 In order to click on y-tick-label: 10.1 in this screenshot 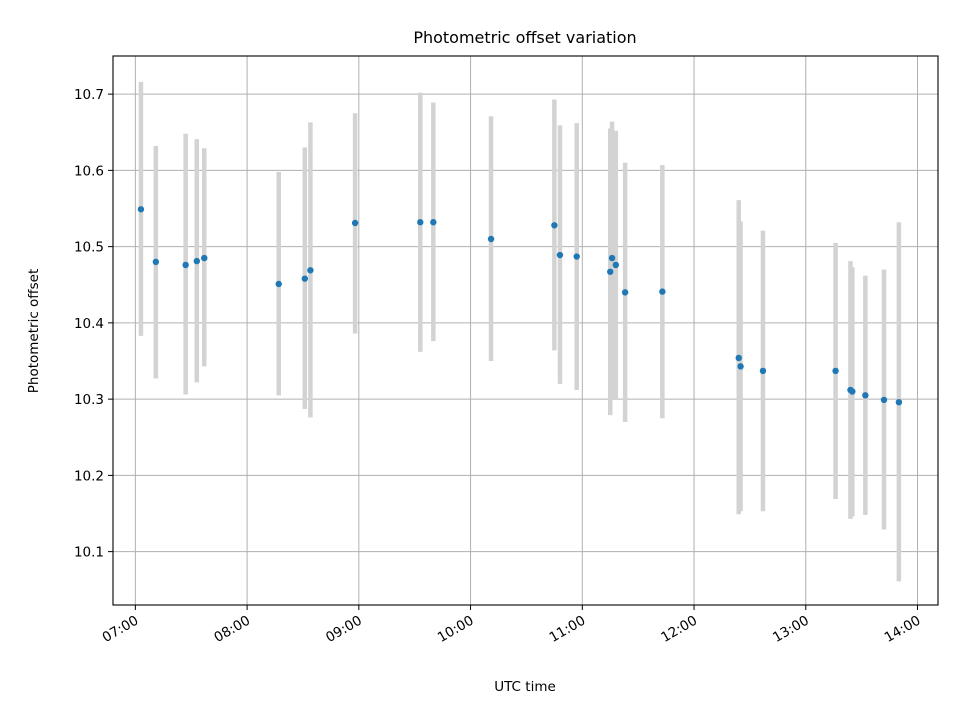, I will do `click(89, 553)`.